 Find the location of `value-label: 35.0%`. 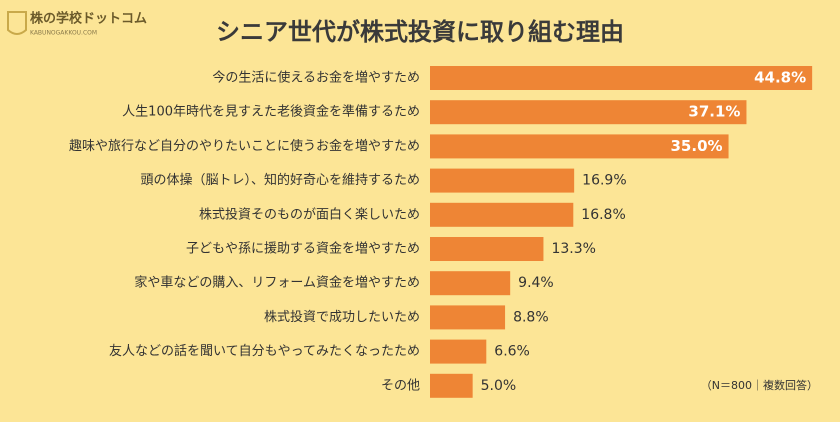

value-label: 35.0% is located at coordinates (697, 146).